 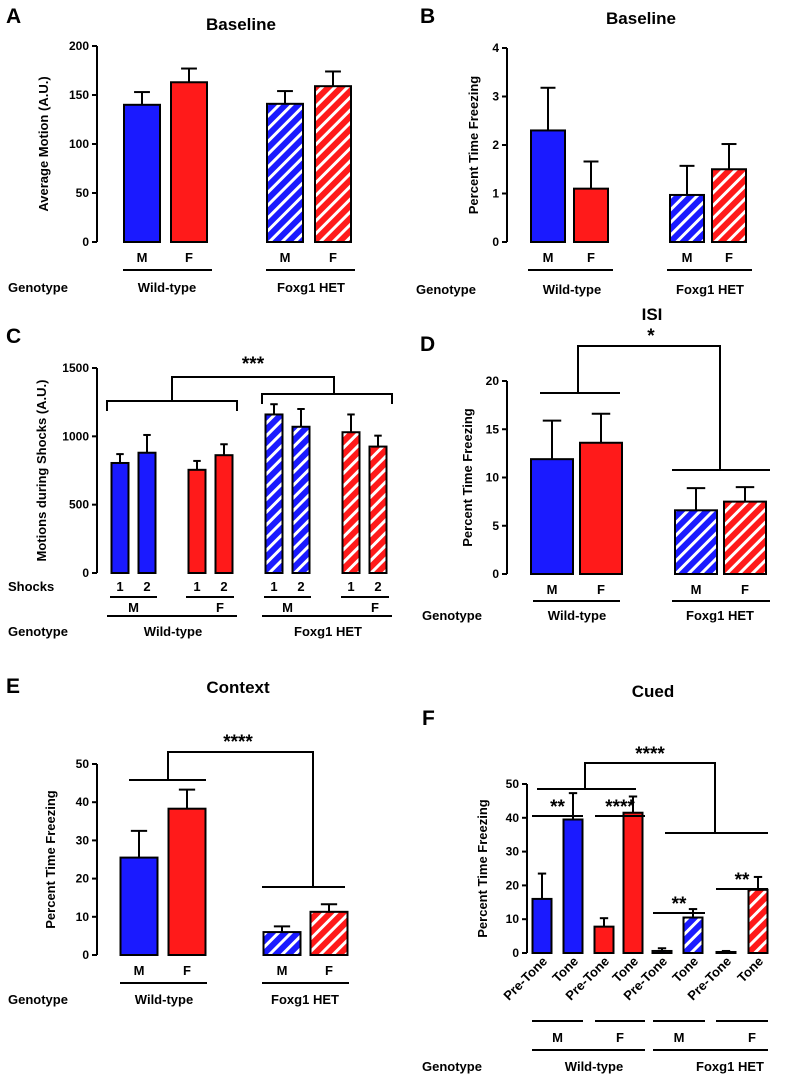 I want to click on group-label-D: Wild-type, so click(x=577, y=615).